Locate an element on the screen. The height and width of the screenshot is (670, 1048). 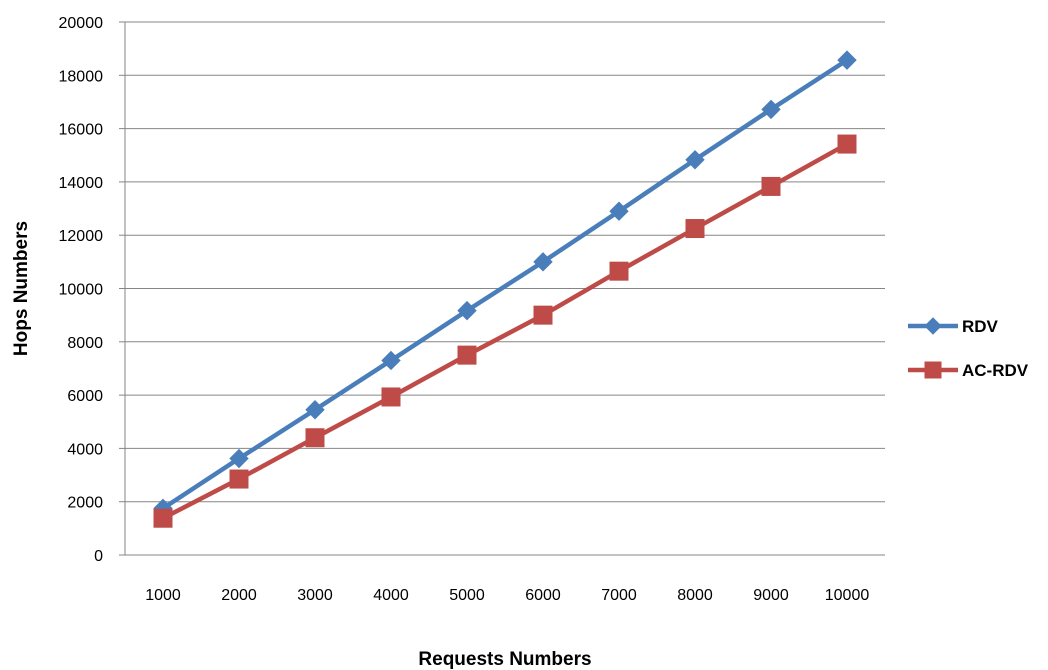
y-tick-label: 20000 is located at coordinates (81, 23).